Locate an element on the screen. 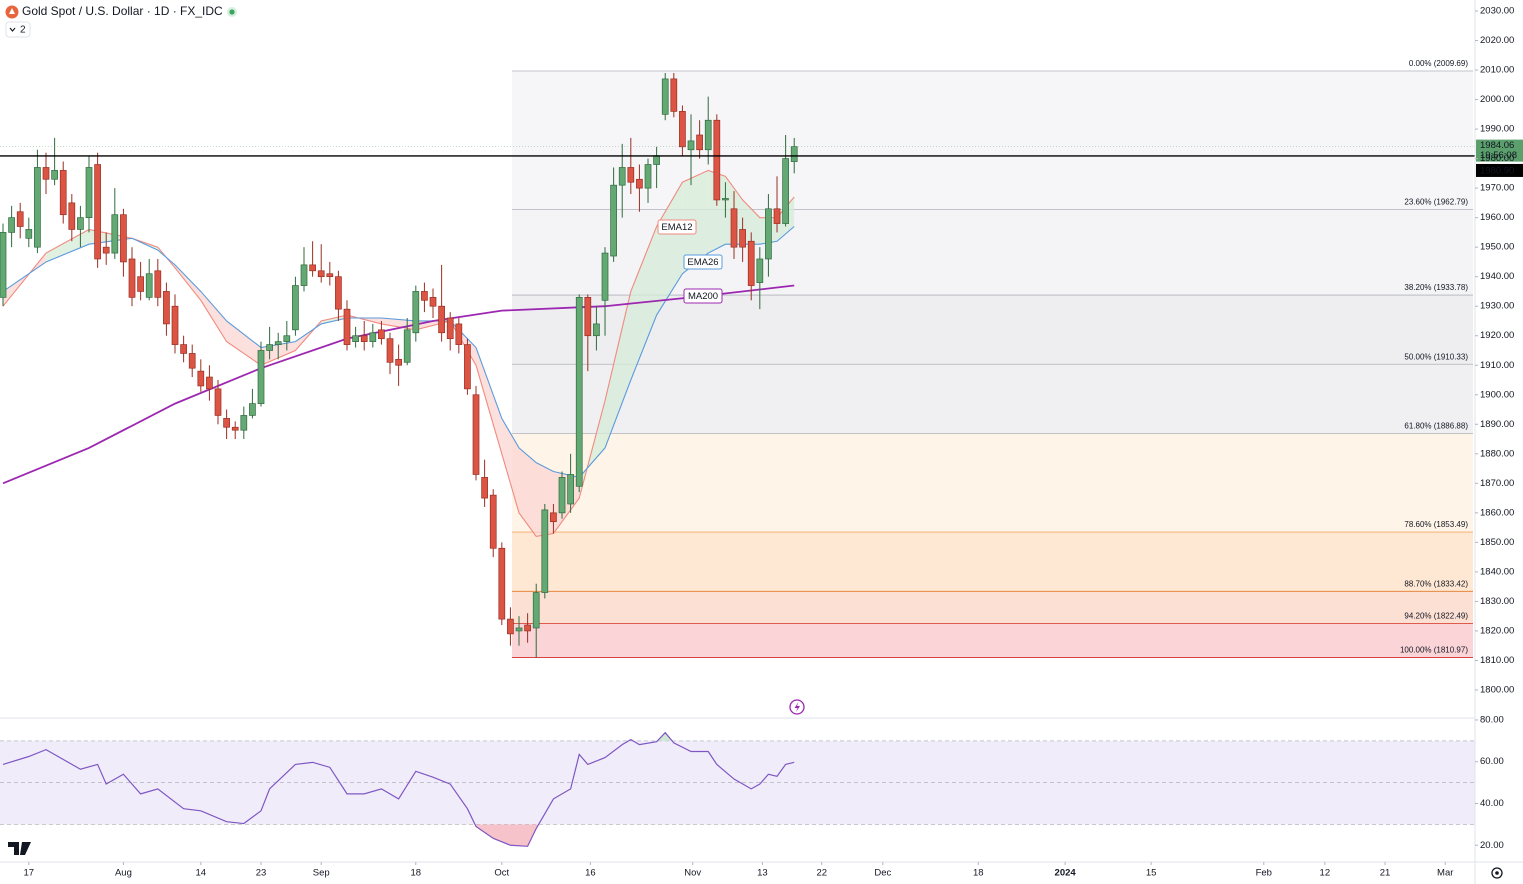 This screenshot has height=884, width=1523. rsi-oversold-fill is located at coordinates (506, 835).